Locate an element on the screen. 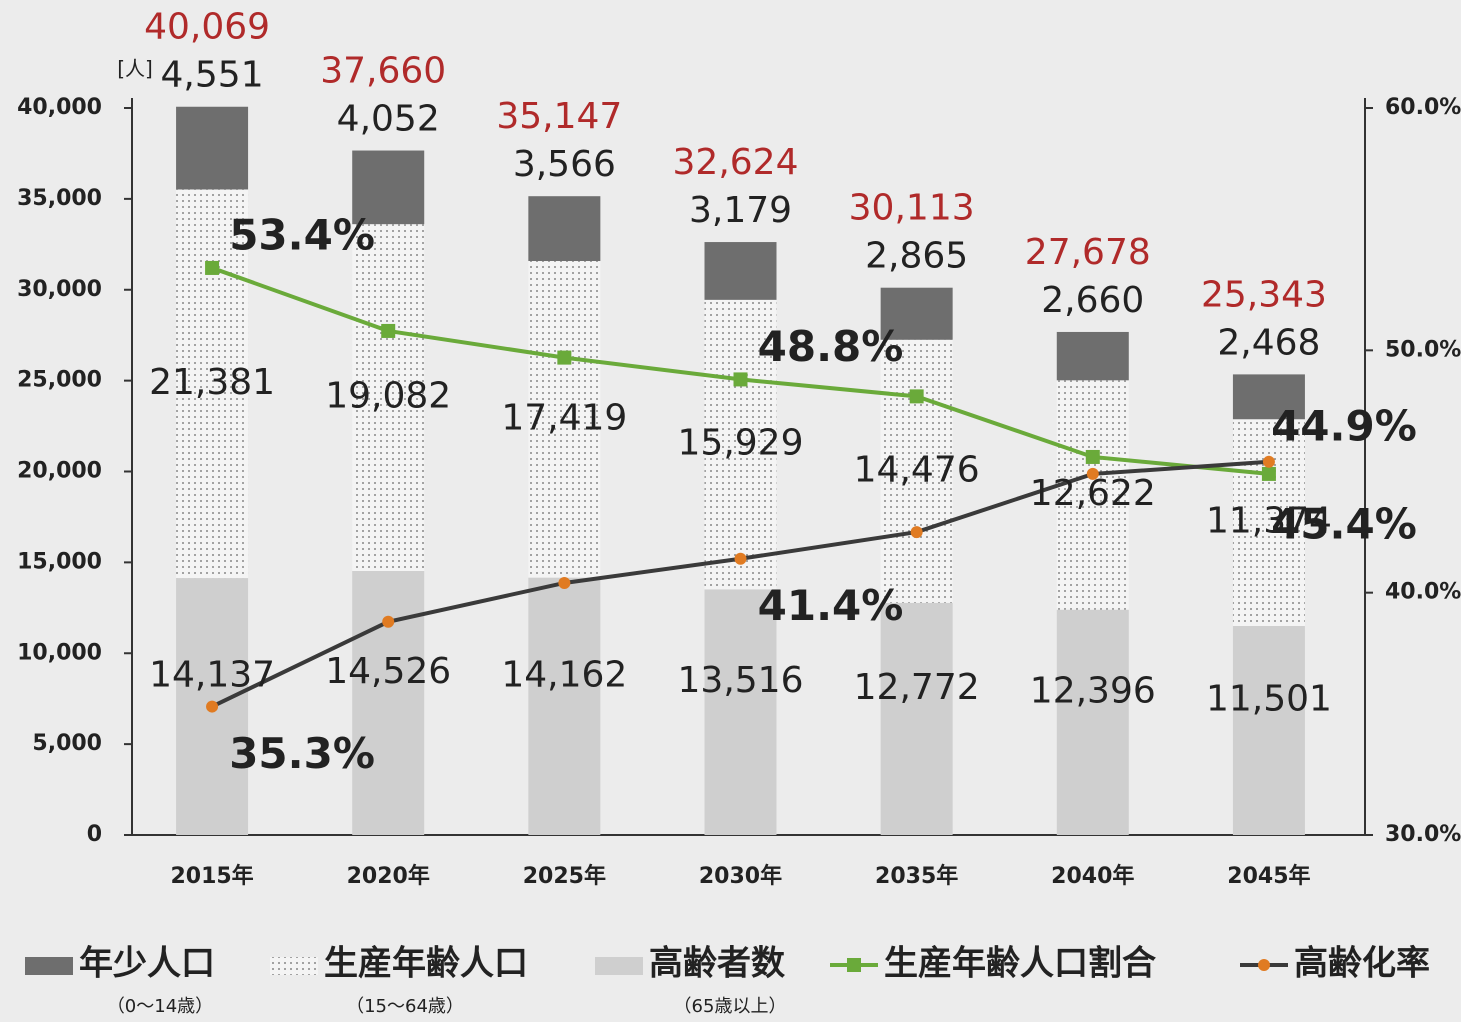  total-label: 37,660 is located at coordinates (383, 71).